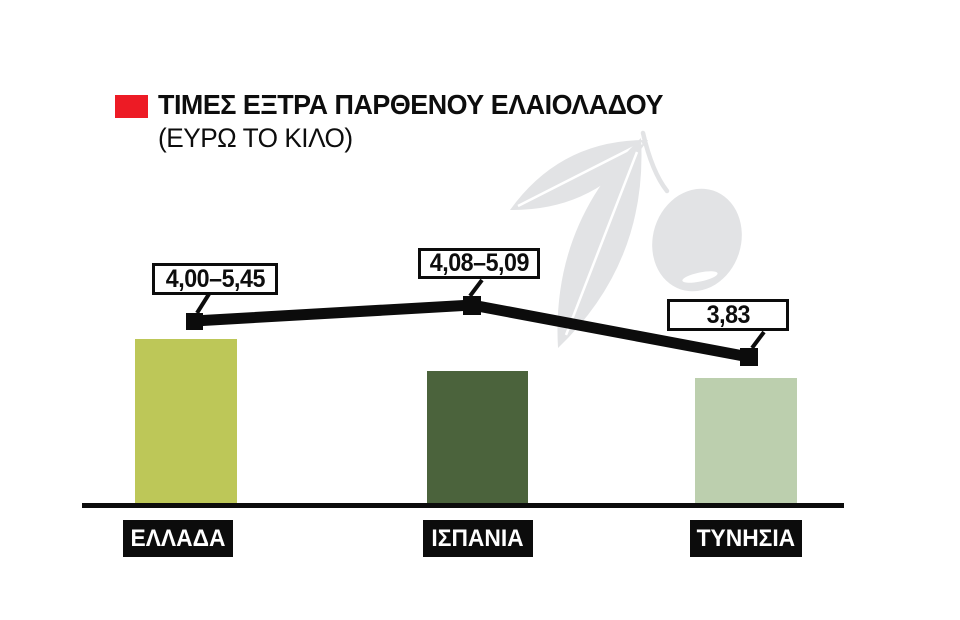 This screenshot has width=960, height=620. I want to click on value-label-spain: 4,08–5,09, so click(479, 263).